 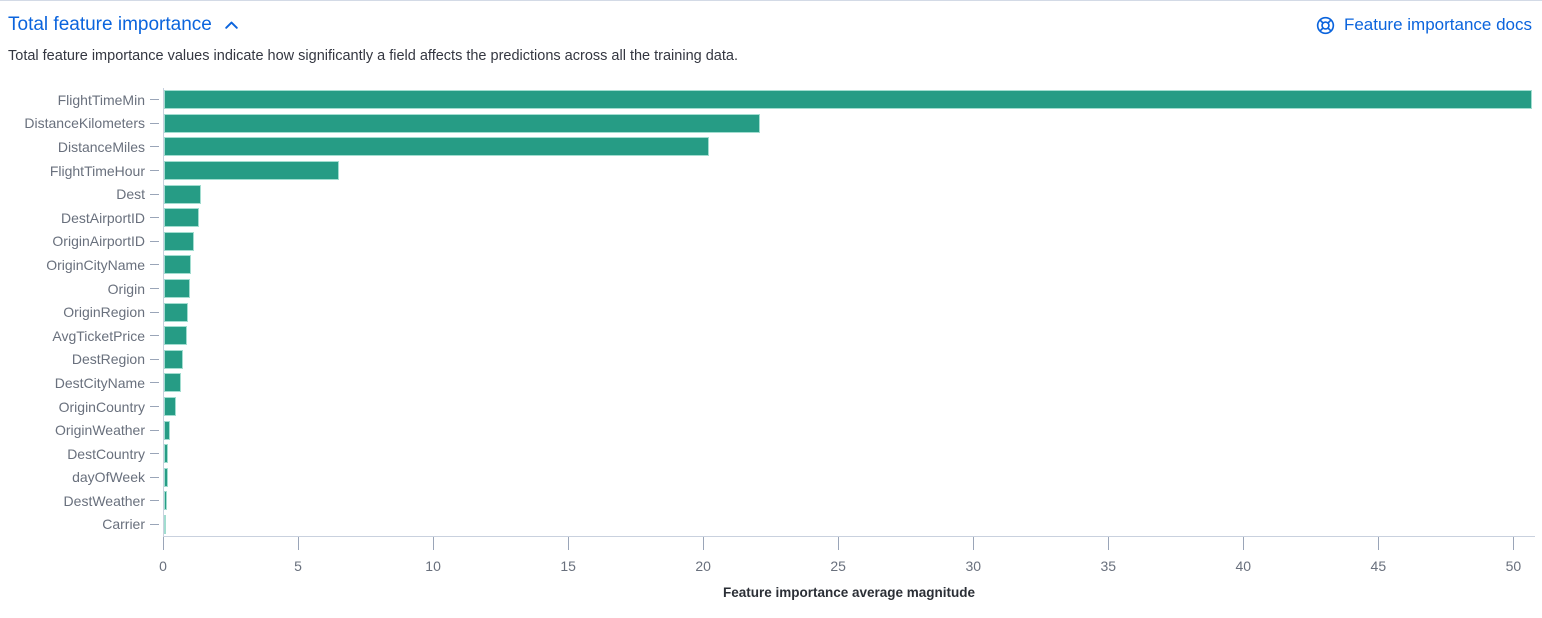 I want to click on y-axis-label: OriginAirportID, so click(x=98, y=241).